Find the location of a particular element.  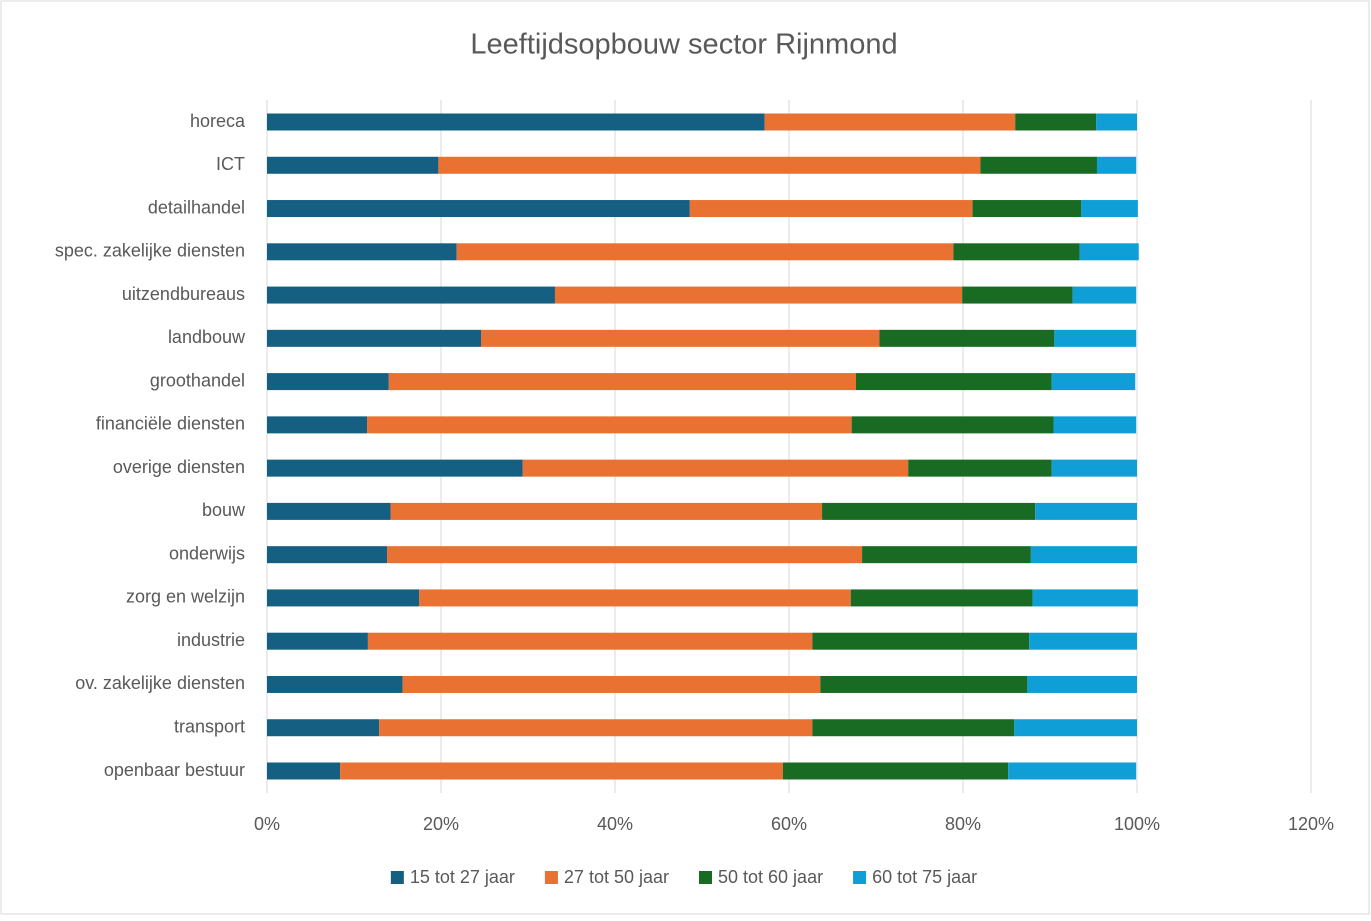

y-tick-label: zorg en welzijn is located at coordinates (185, 597).